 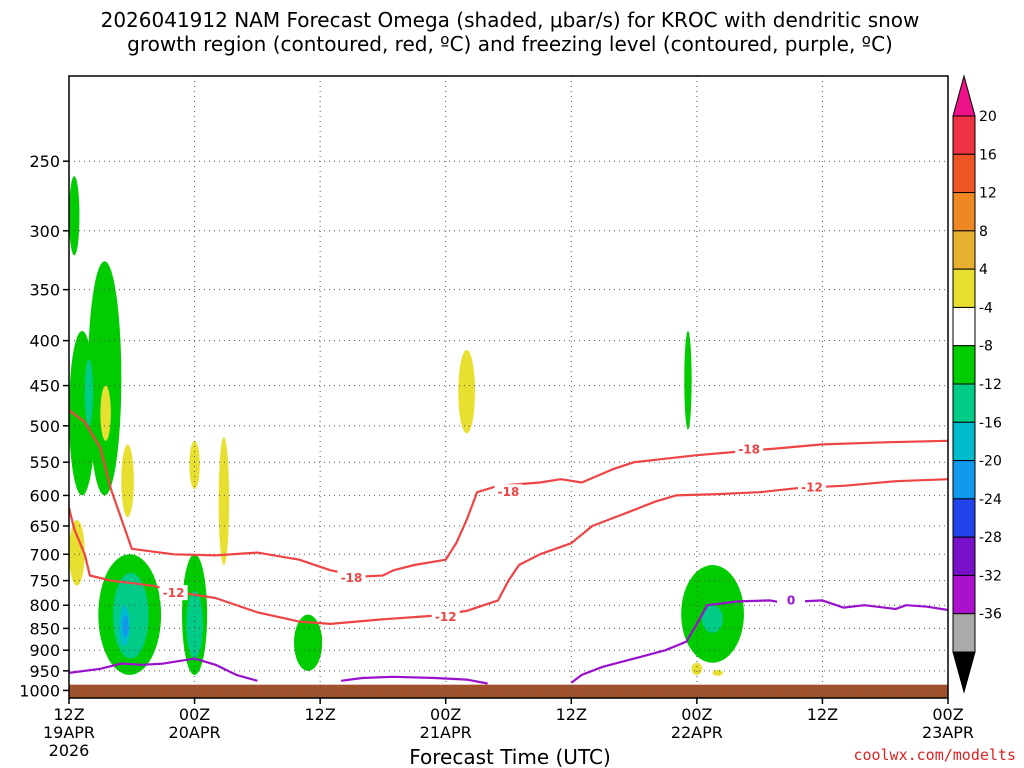 What do you see at coordinates (990, 462) in the screenshot?
I see `colorbar-label: -20` at bounding box center [990, 462].